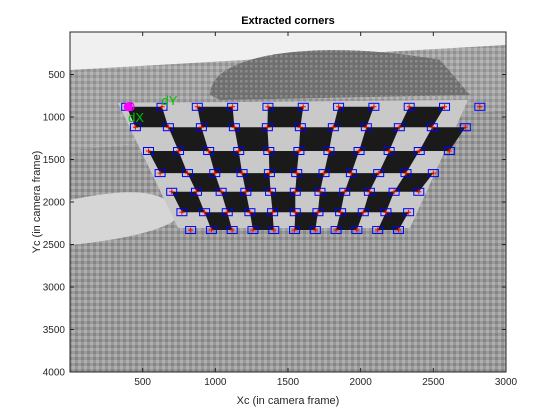  What do you see at coordinates (433, 382) in the screenshot?
I see `x-tick-label: 2500` at bounding box center [433, 382].